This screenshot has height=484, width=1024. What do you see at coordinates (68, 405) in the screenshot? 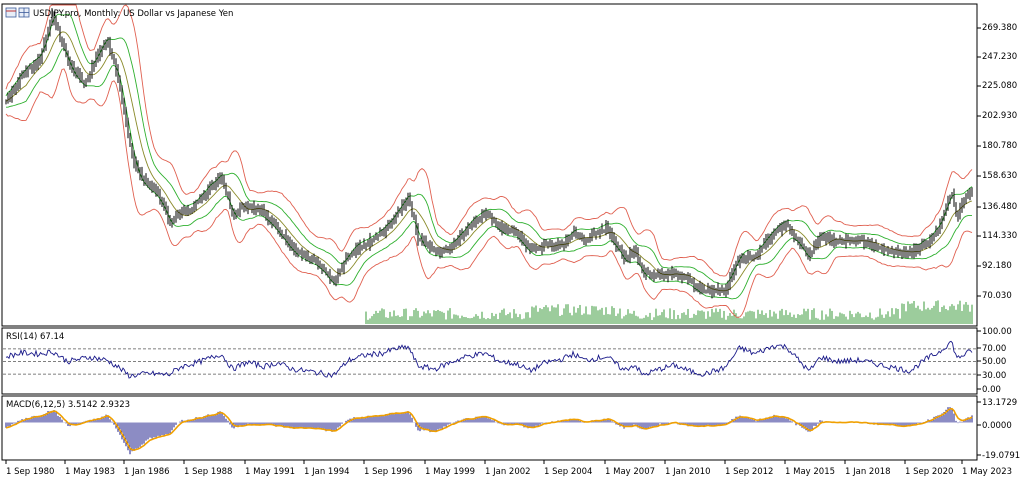
I see `macd-title: MACD(6,12,5) 3.5142 2.9323` at bounding box center [68, 405].